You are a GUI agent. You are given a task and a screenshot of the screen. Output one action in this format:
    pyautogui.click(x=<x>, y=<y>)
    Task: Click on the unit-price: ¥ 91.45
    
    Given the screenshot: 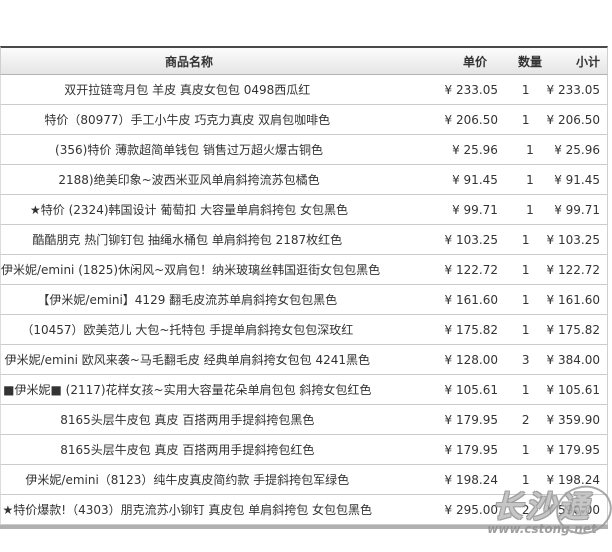 What is the action you would take?
    pyautogui.click(x=475, y=179)
    